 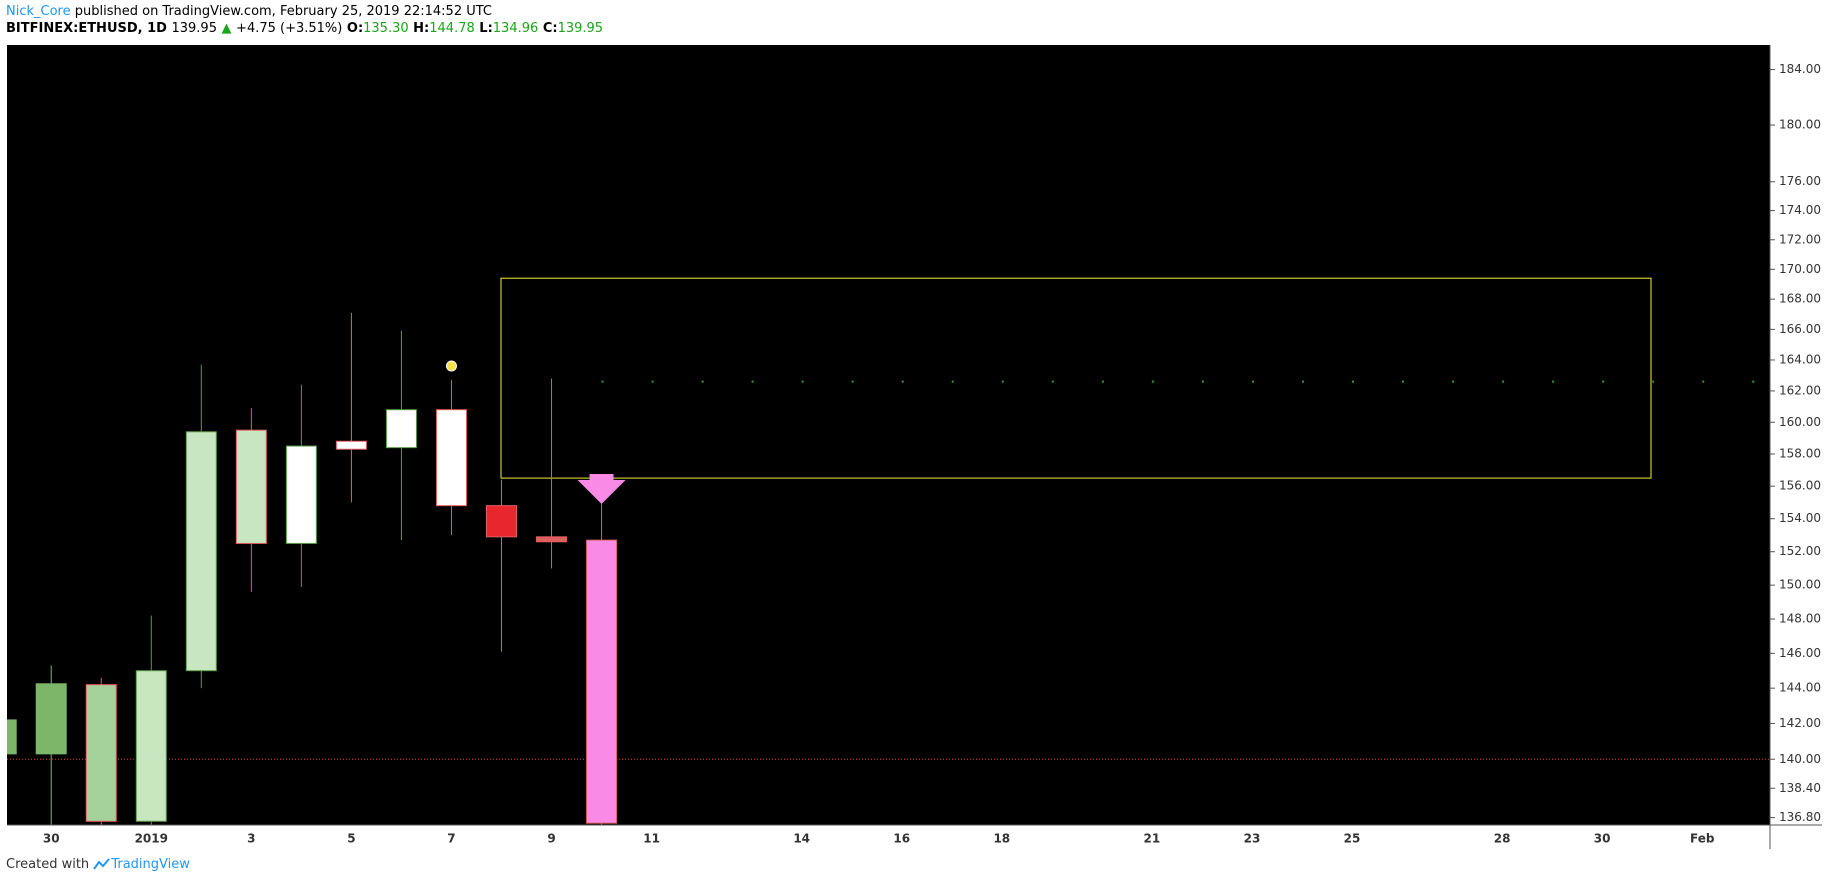 I want to click on y-tick-label: 150.00, so click(x=1800, y=585).